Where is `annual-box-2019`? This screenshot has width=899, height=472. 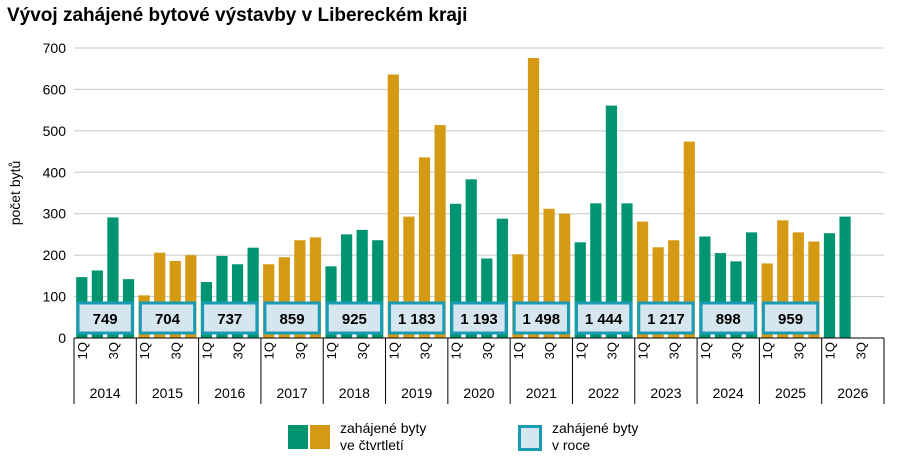
annual-box-2019 is located at coordinates (417, 318).